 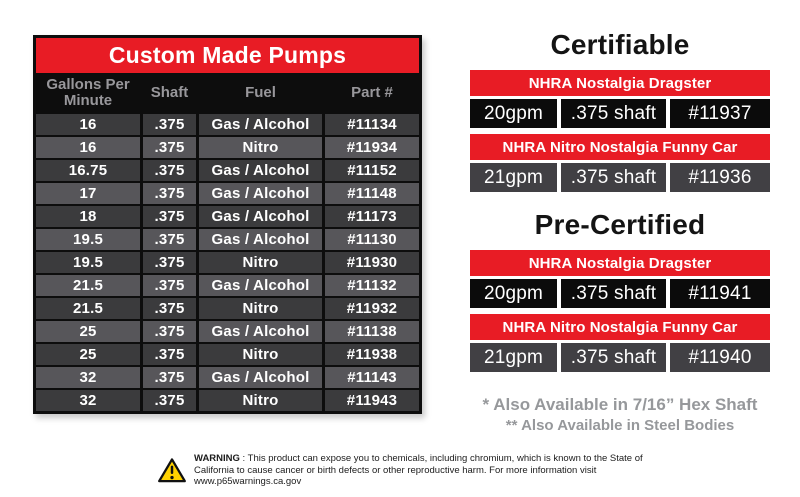 I want to click on footnote-steel-bodies: ** Also Available in Steel Bodies, so click(x=620, y=425).